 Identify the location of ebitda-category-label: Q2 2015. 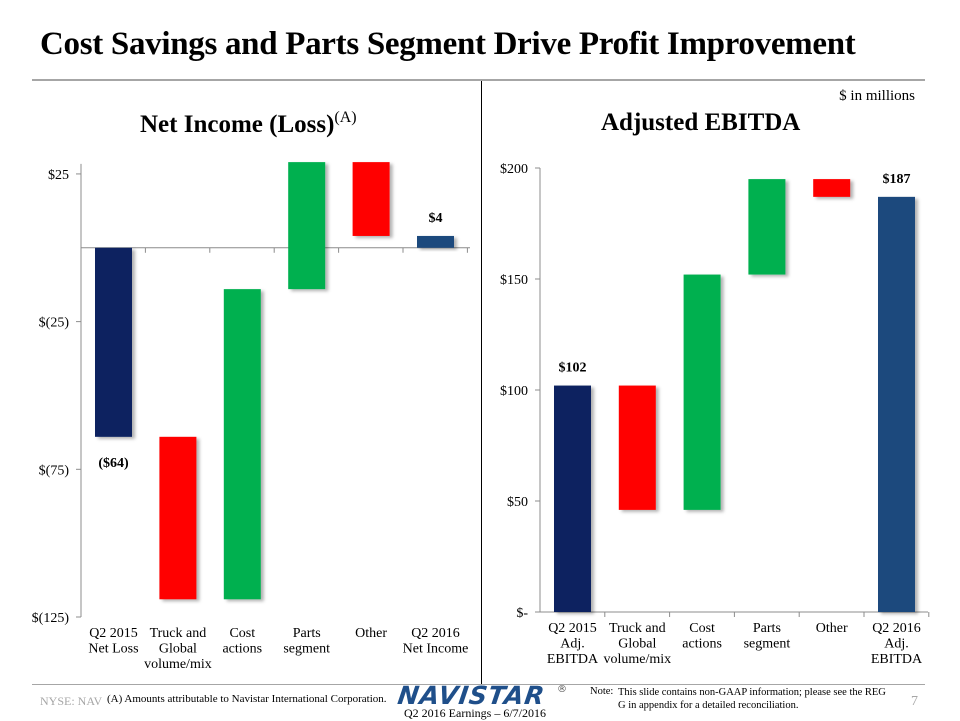
(572, 628).